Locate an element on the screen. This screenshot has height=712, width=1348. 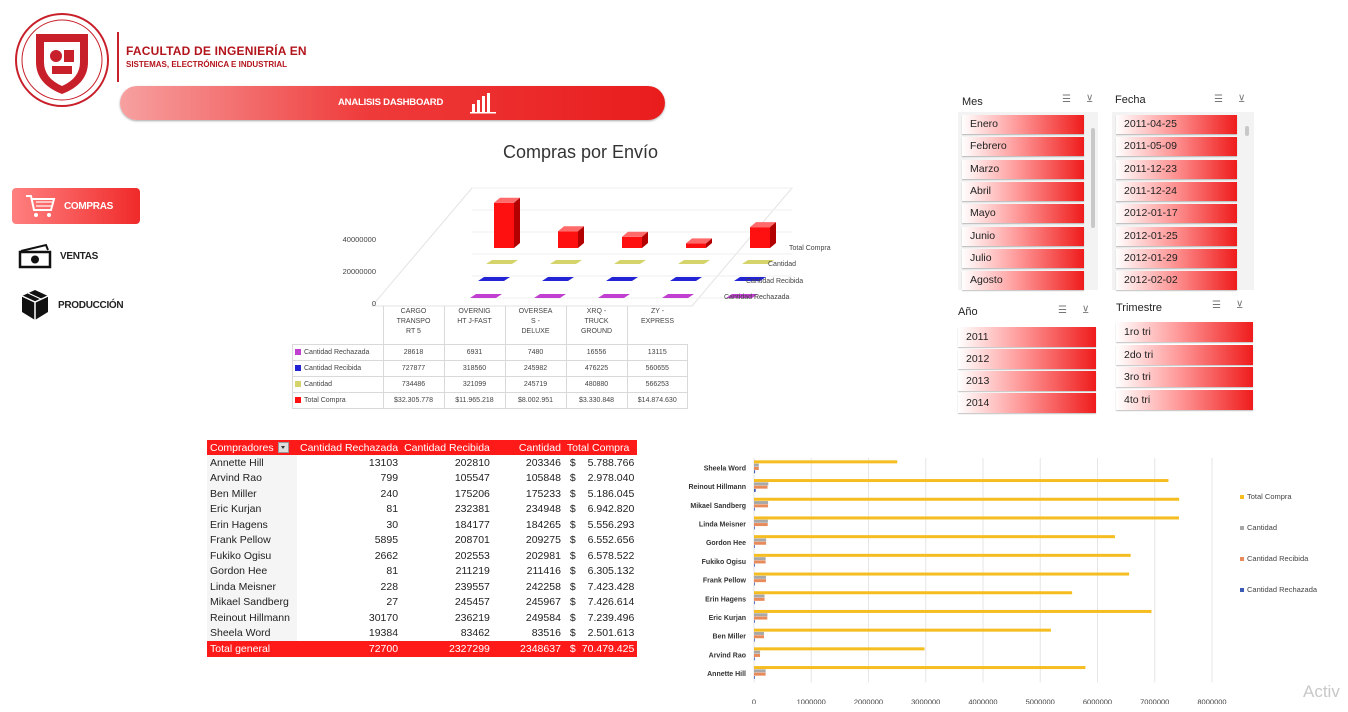
pivot-header-compradores: Compradores is located at coordinates (252, 447).